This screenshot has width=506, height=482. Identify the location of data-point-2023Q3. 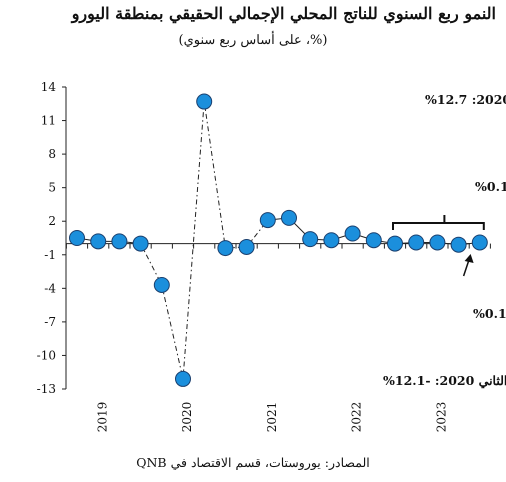
(458, 244).